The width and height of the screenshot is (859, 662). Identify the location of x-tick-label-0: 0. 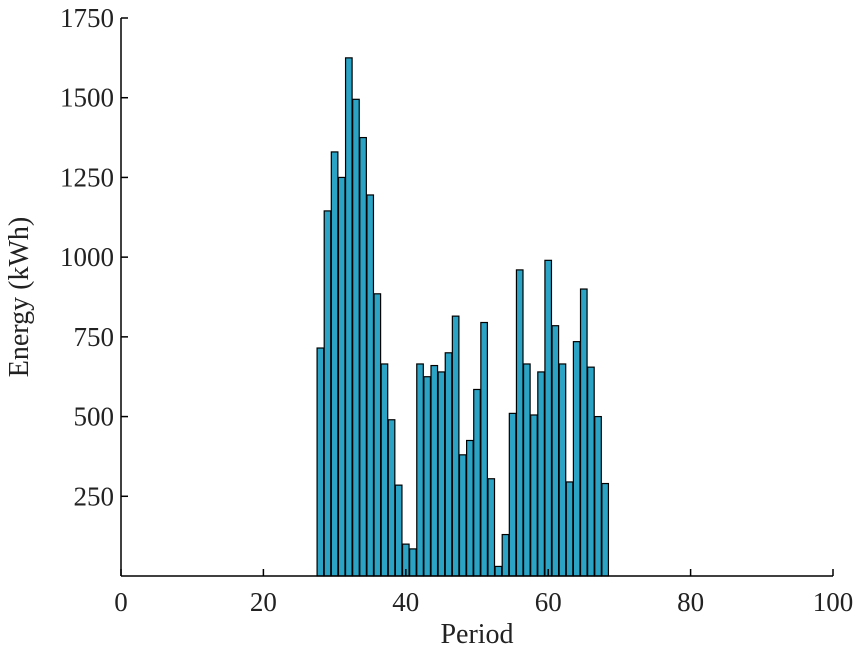
(121, 602).